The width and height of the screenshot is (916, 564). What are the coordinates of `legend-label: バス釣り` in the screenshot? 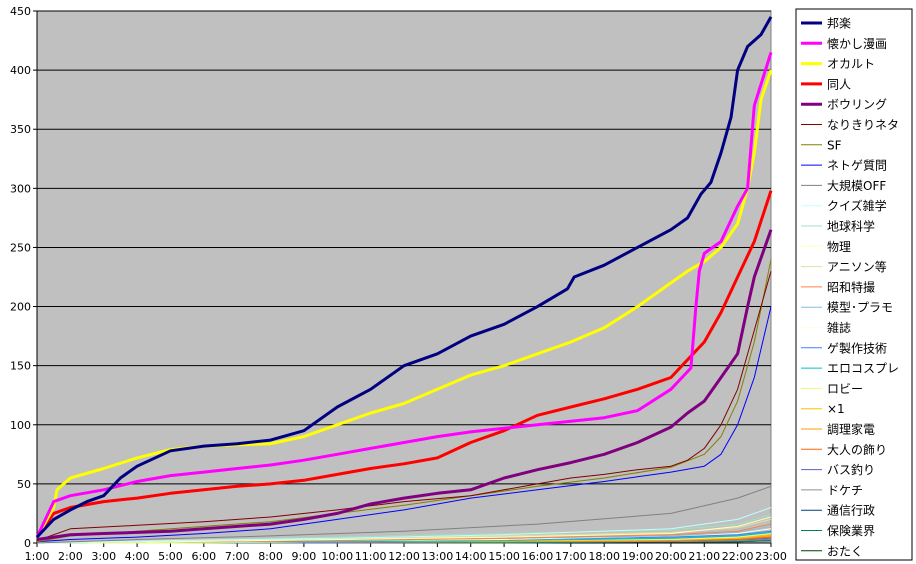 It's located at (851, 469).